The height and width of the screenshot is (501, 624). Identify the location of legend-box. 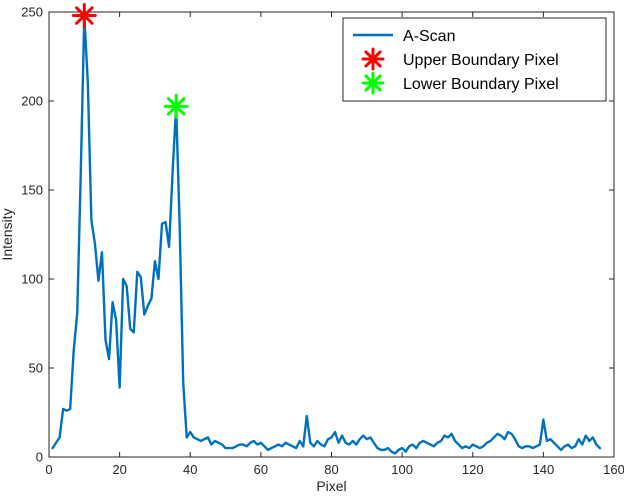
(474, 59).